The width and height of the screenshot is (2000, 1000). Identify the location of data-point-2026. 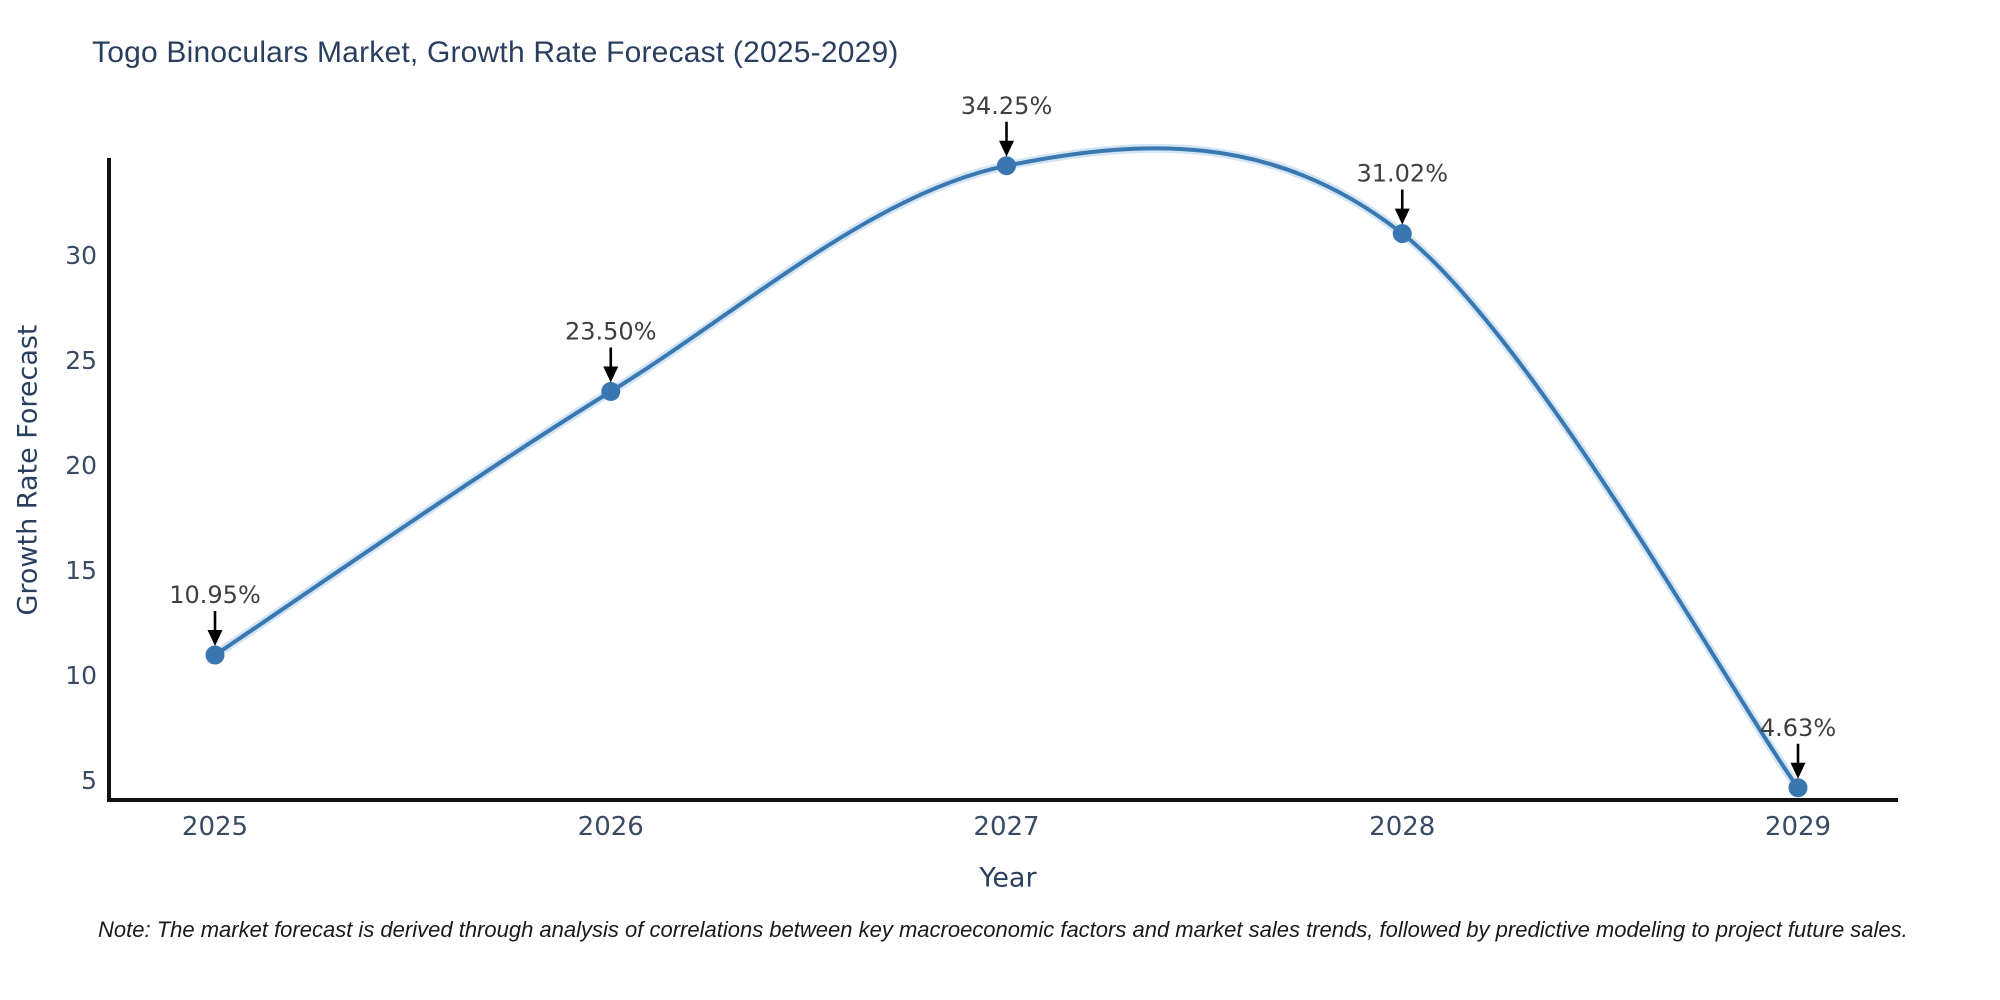
(611, 391).